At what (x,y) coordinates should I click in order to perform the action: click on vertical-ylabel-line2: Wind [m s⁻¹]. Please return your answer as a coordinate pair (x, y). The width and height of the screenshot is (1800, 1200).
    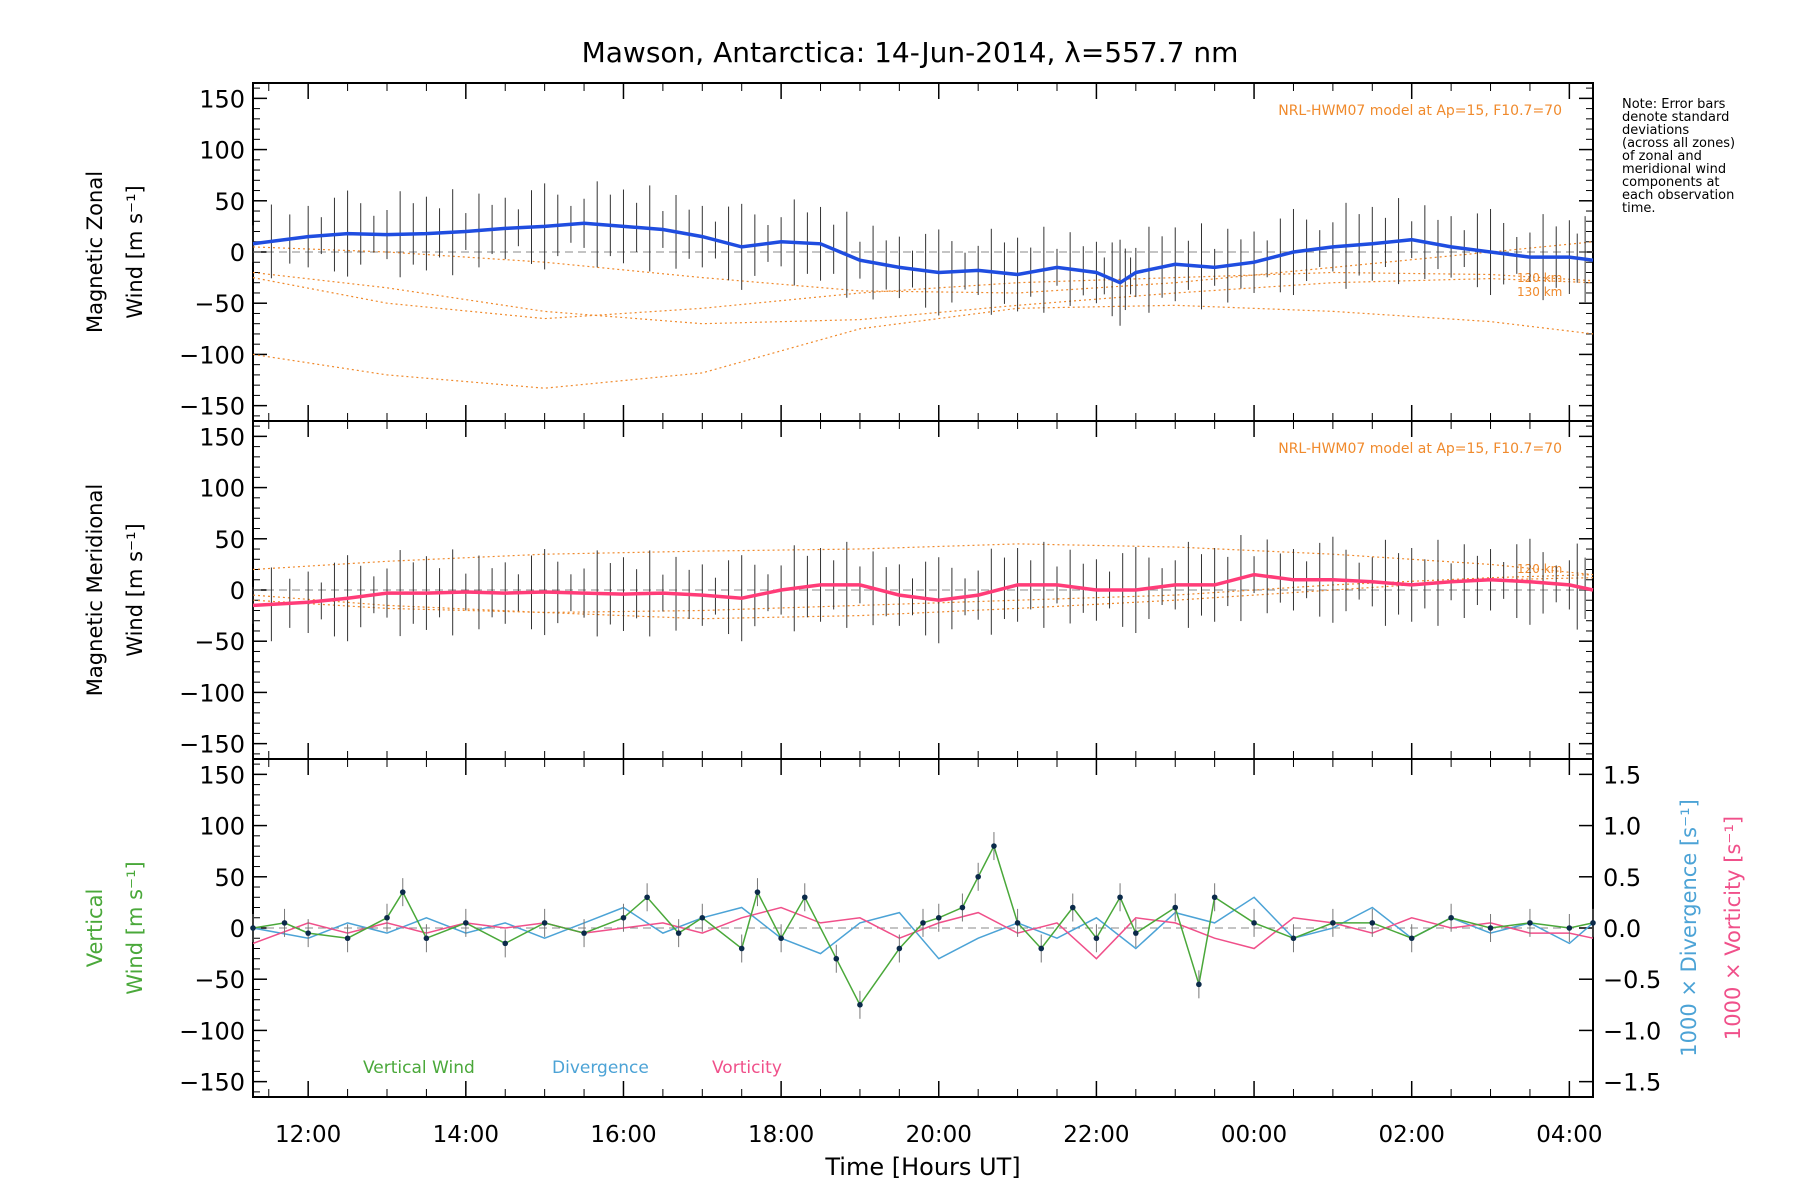
    Looking at the image, I should click on (135, 927).